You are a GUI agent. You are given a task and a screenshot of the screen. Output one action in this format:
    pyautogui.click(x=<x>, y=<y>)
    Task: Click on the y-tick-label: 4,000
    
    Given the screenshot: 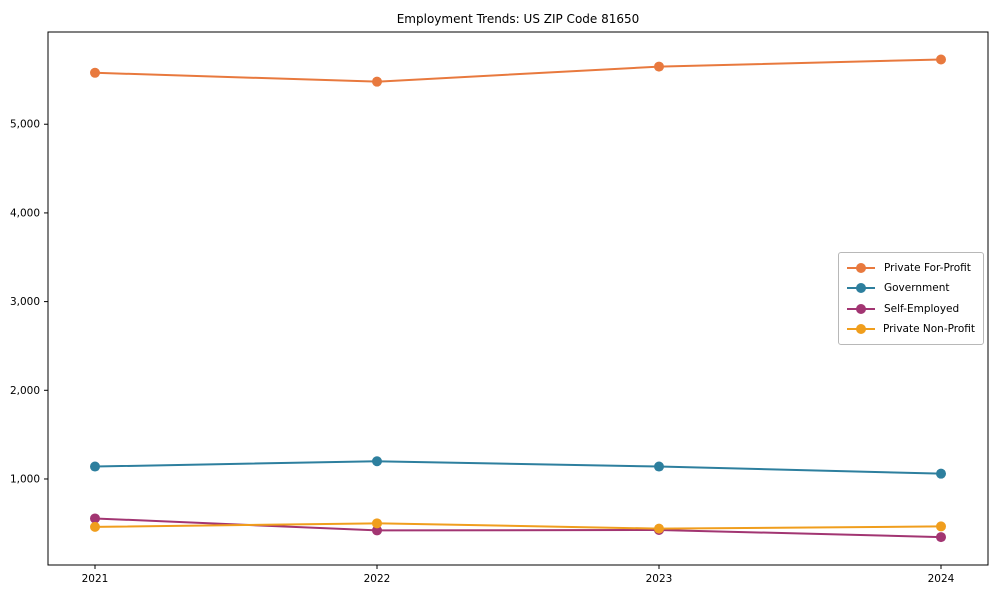 What is the action you would take?
    pyautogui.click(x=25, y=213)
    